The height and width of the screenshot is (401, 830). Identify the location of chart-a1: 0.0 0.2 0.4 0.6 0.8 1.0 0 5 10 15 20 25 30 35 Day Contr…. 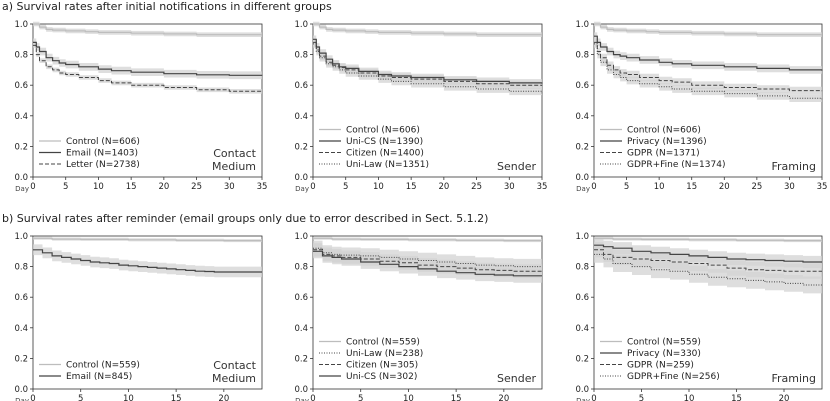
(140, 106).